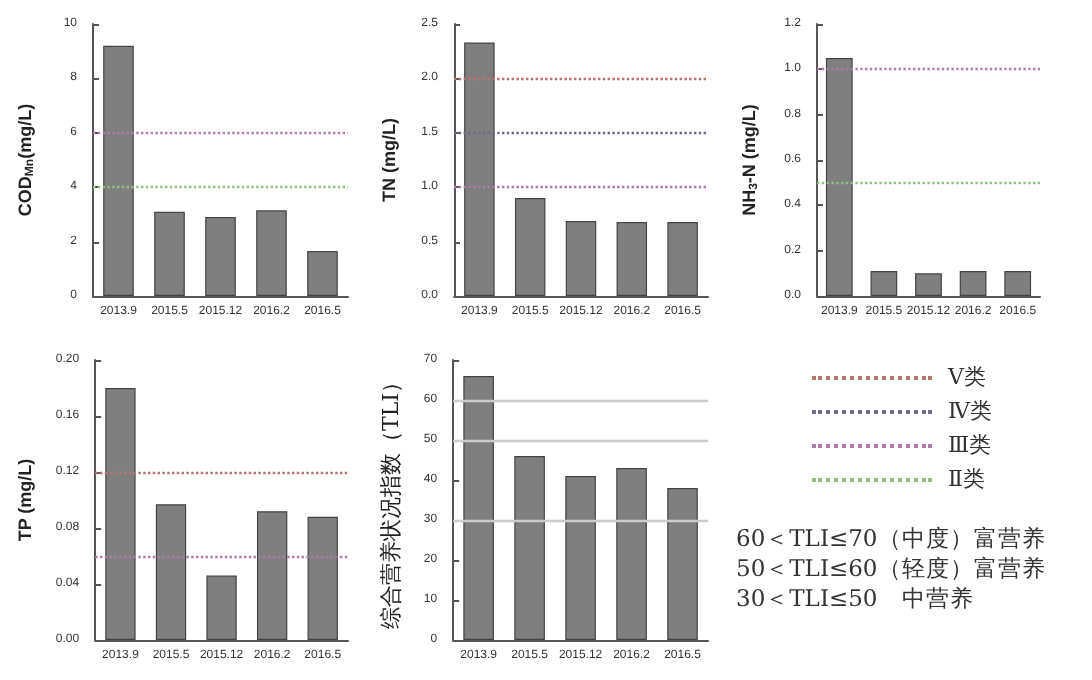 This screenshot has height=680, width=1092. I want to click on text: 30＜TLI≤50 中营养, so click(855, 599).